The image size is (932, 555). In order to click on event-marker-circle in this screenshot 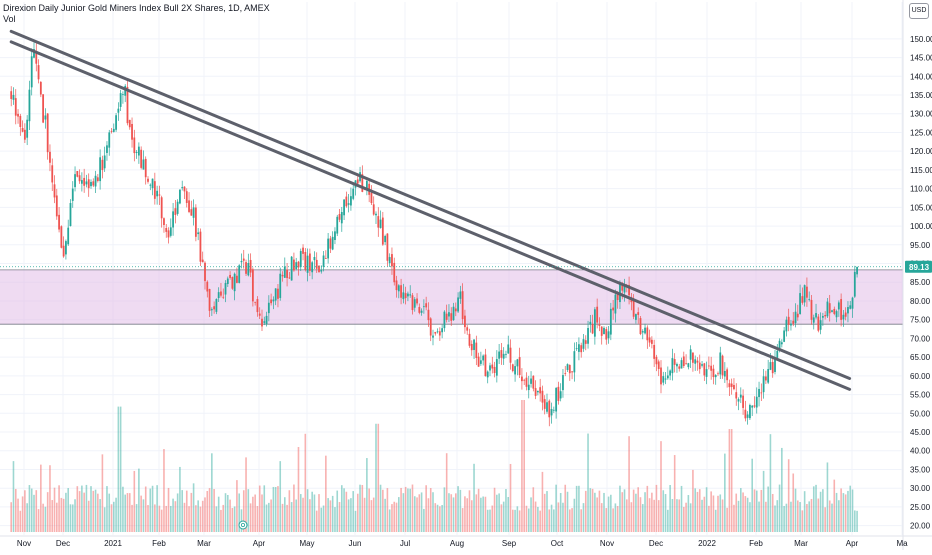, I will do `click(243, 525)`.